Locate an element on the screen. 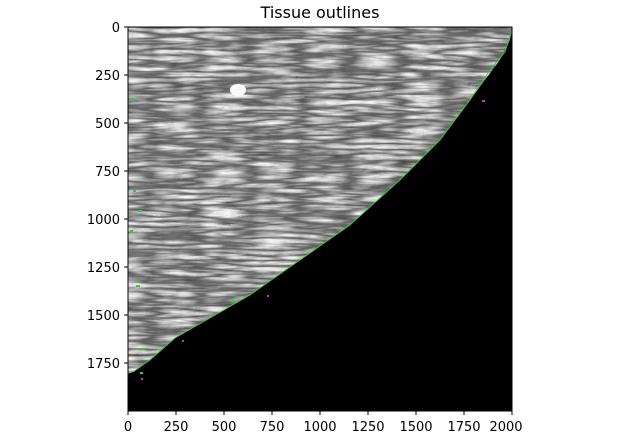 The height and width of the screenshot is (444, 640). y-tick-label: 0 is located at coordinates (116, 28).